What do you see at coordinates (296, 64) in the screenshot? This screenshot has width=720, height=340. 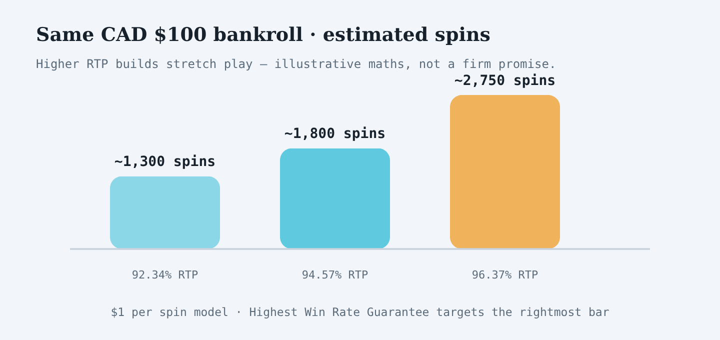 I see `chart-subtitle: Higher RTP builds stretch play — illustrative maths, not a firm promise.` at bounding box center [296, 64].